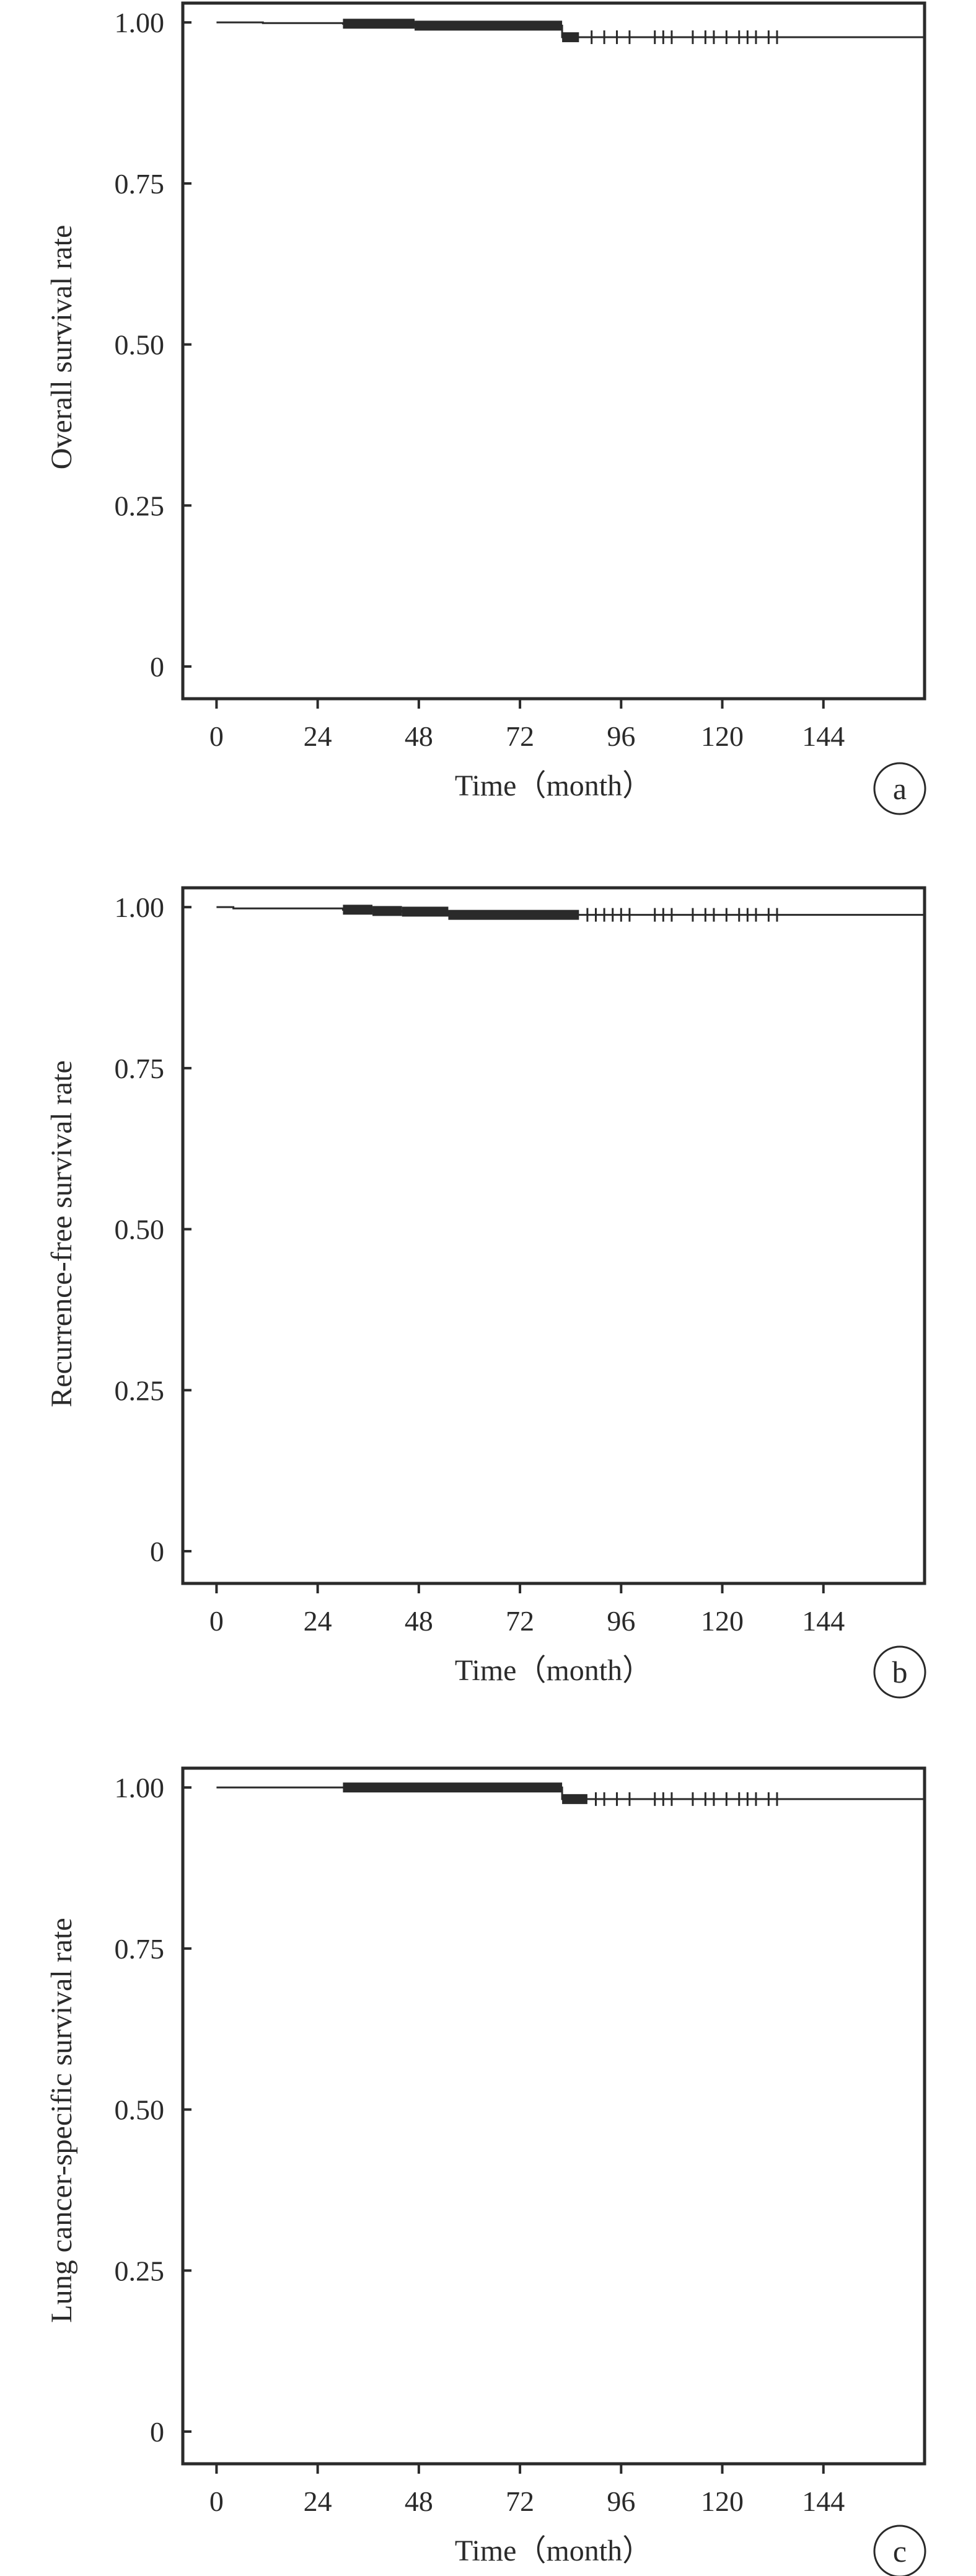  I want to click on y-axis-label: Lung cancer-specific survival rate, so click(61, 2120).